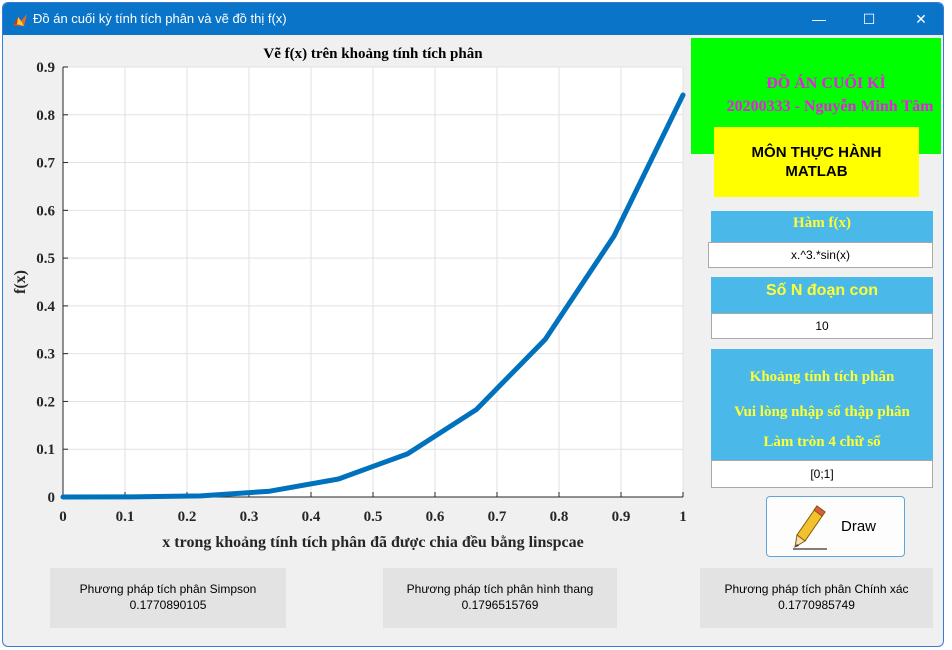  What do you see at coordinates (822, 326) in the screenshot?
I see `segments-input: 10` at bounding box center [822, 326].